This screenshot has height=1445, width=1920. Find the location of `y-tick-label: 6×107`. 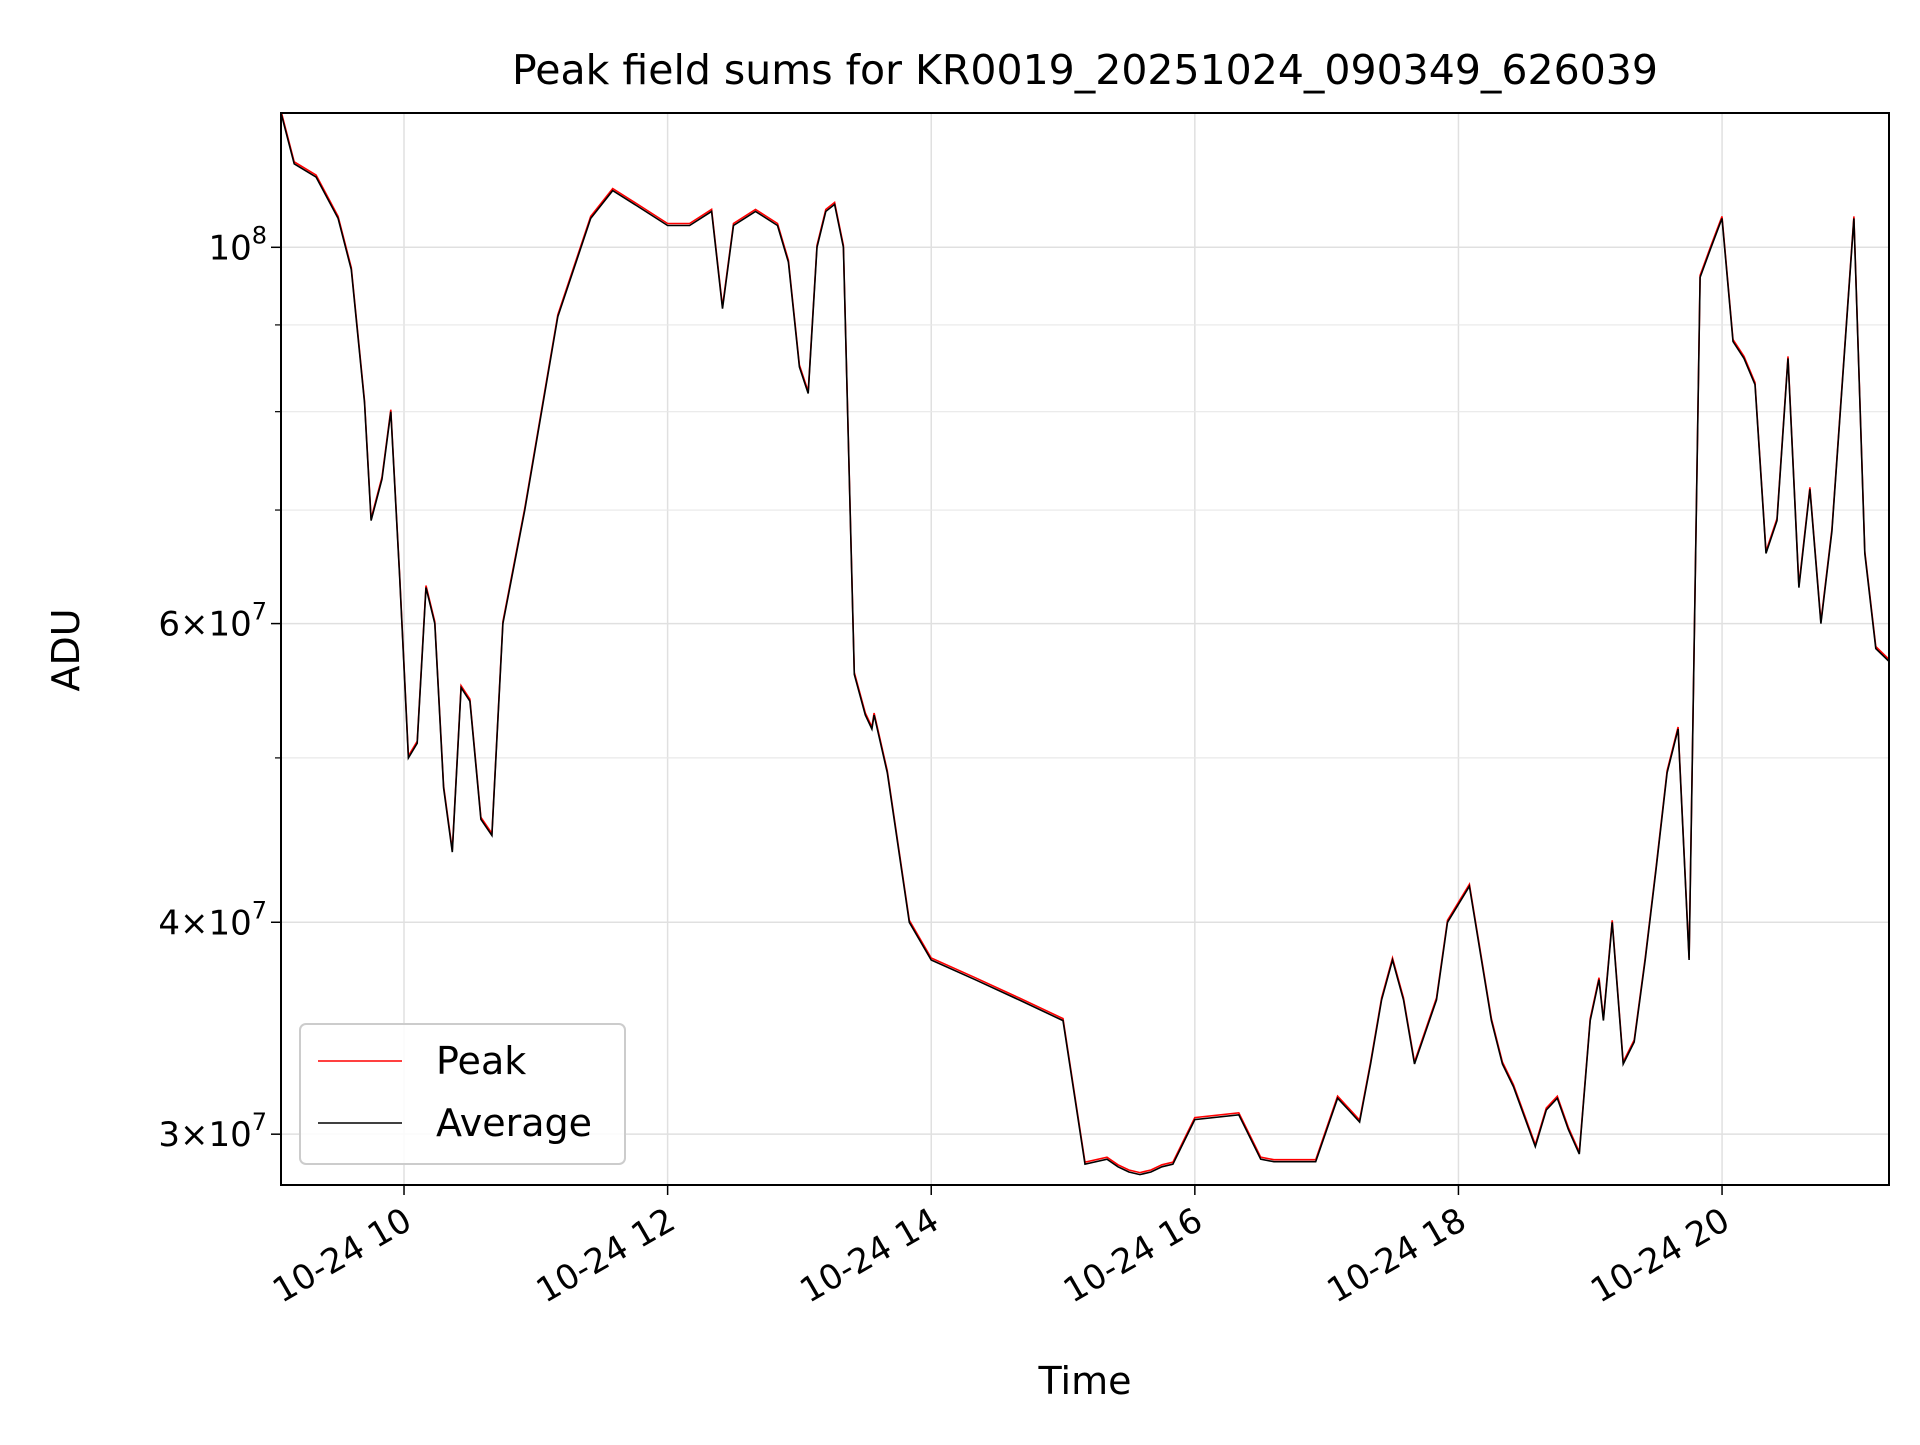

y-tick-label: 6×107 is located at coordinates (212, 621).